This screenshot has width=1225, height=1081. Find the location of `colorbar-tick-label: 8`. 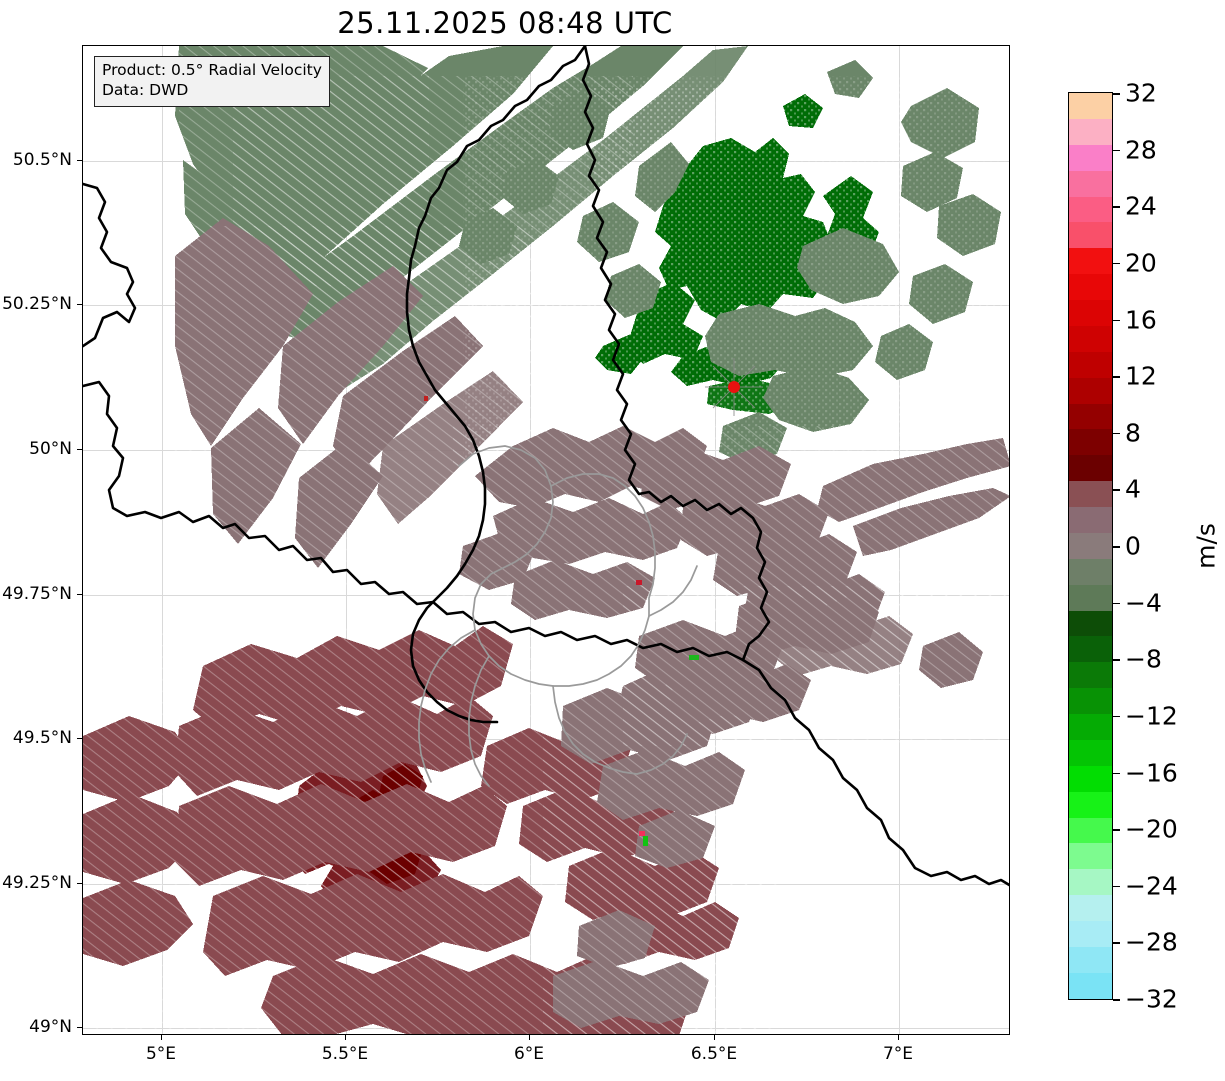

colorbar-tick-label: 8 is located at coordinates (1133, 433).